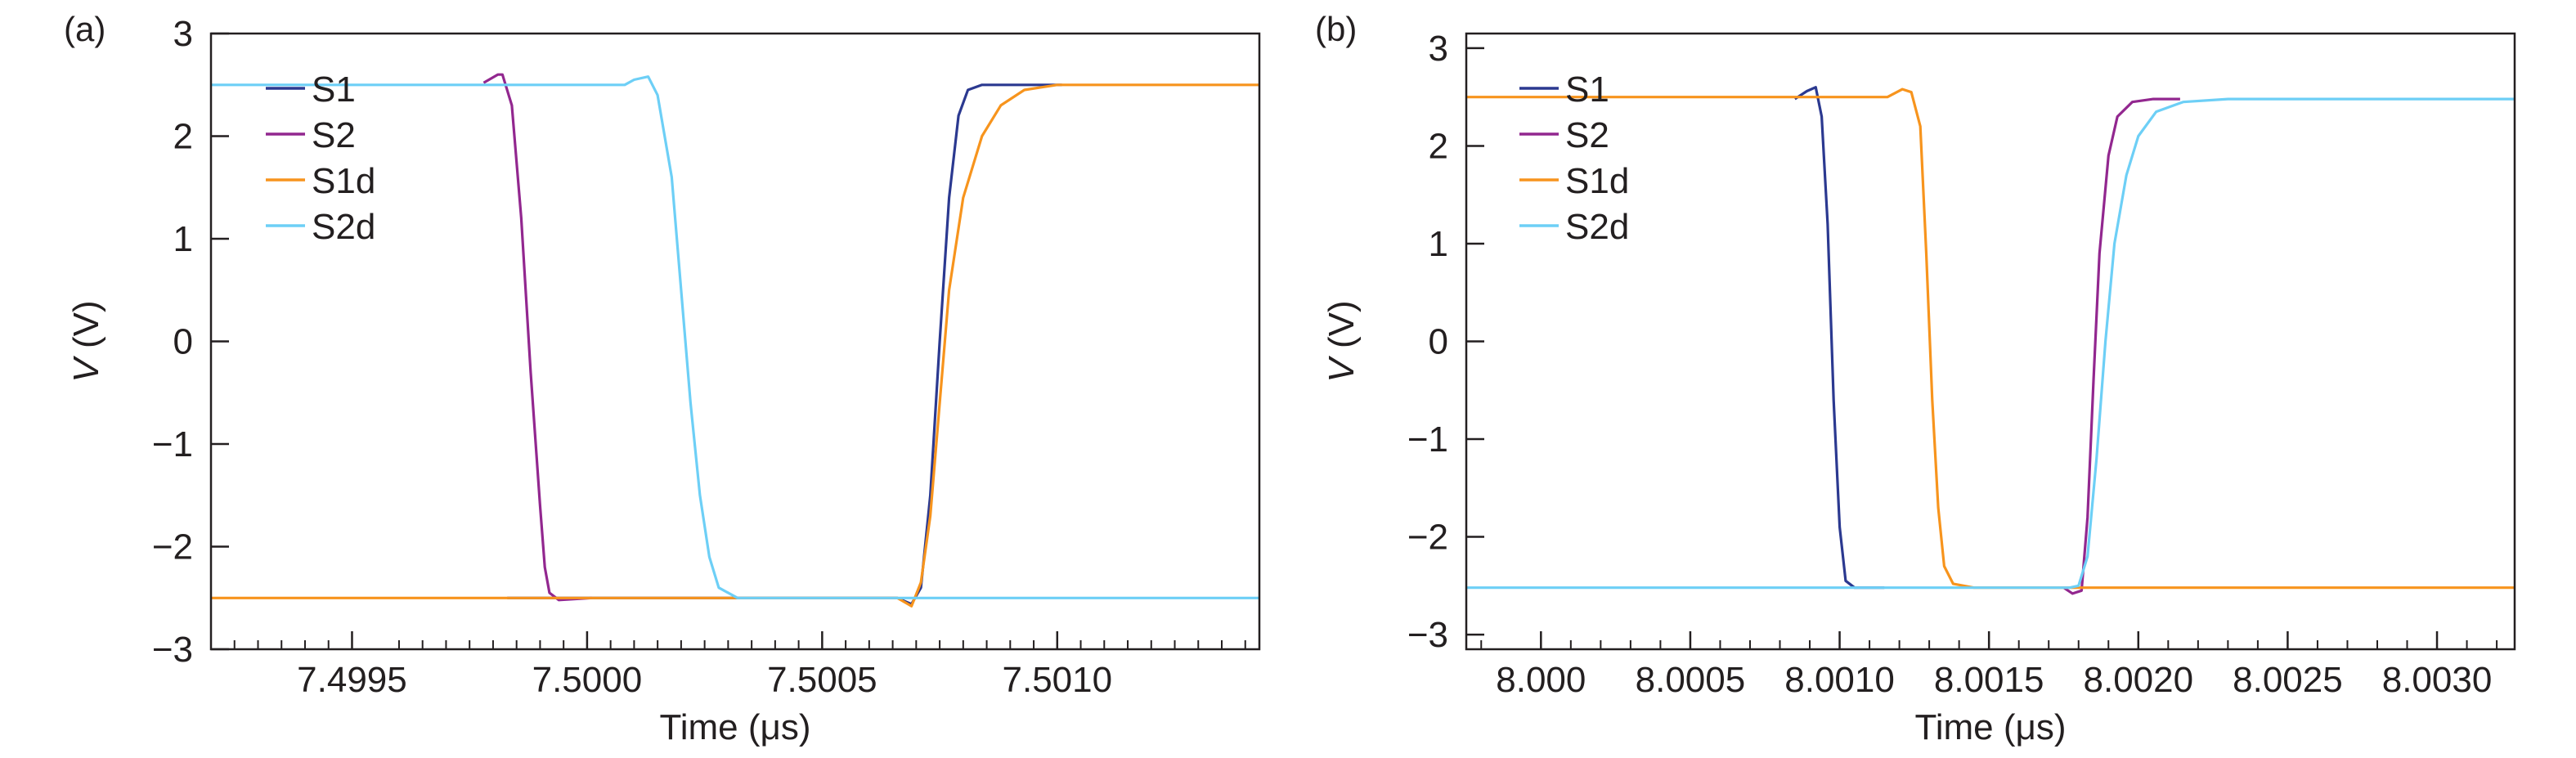 The width and height of the screenshot is (2576, 758). What do you see at coordinates (2437, 680) in the screenshot?
I see `x-tick-label: 8.0030` at bounding box center [2437, 680].